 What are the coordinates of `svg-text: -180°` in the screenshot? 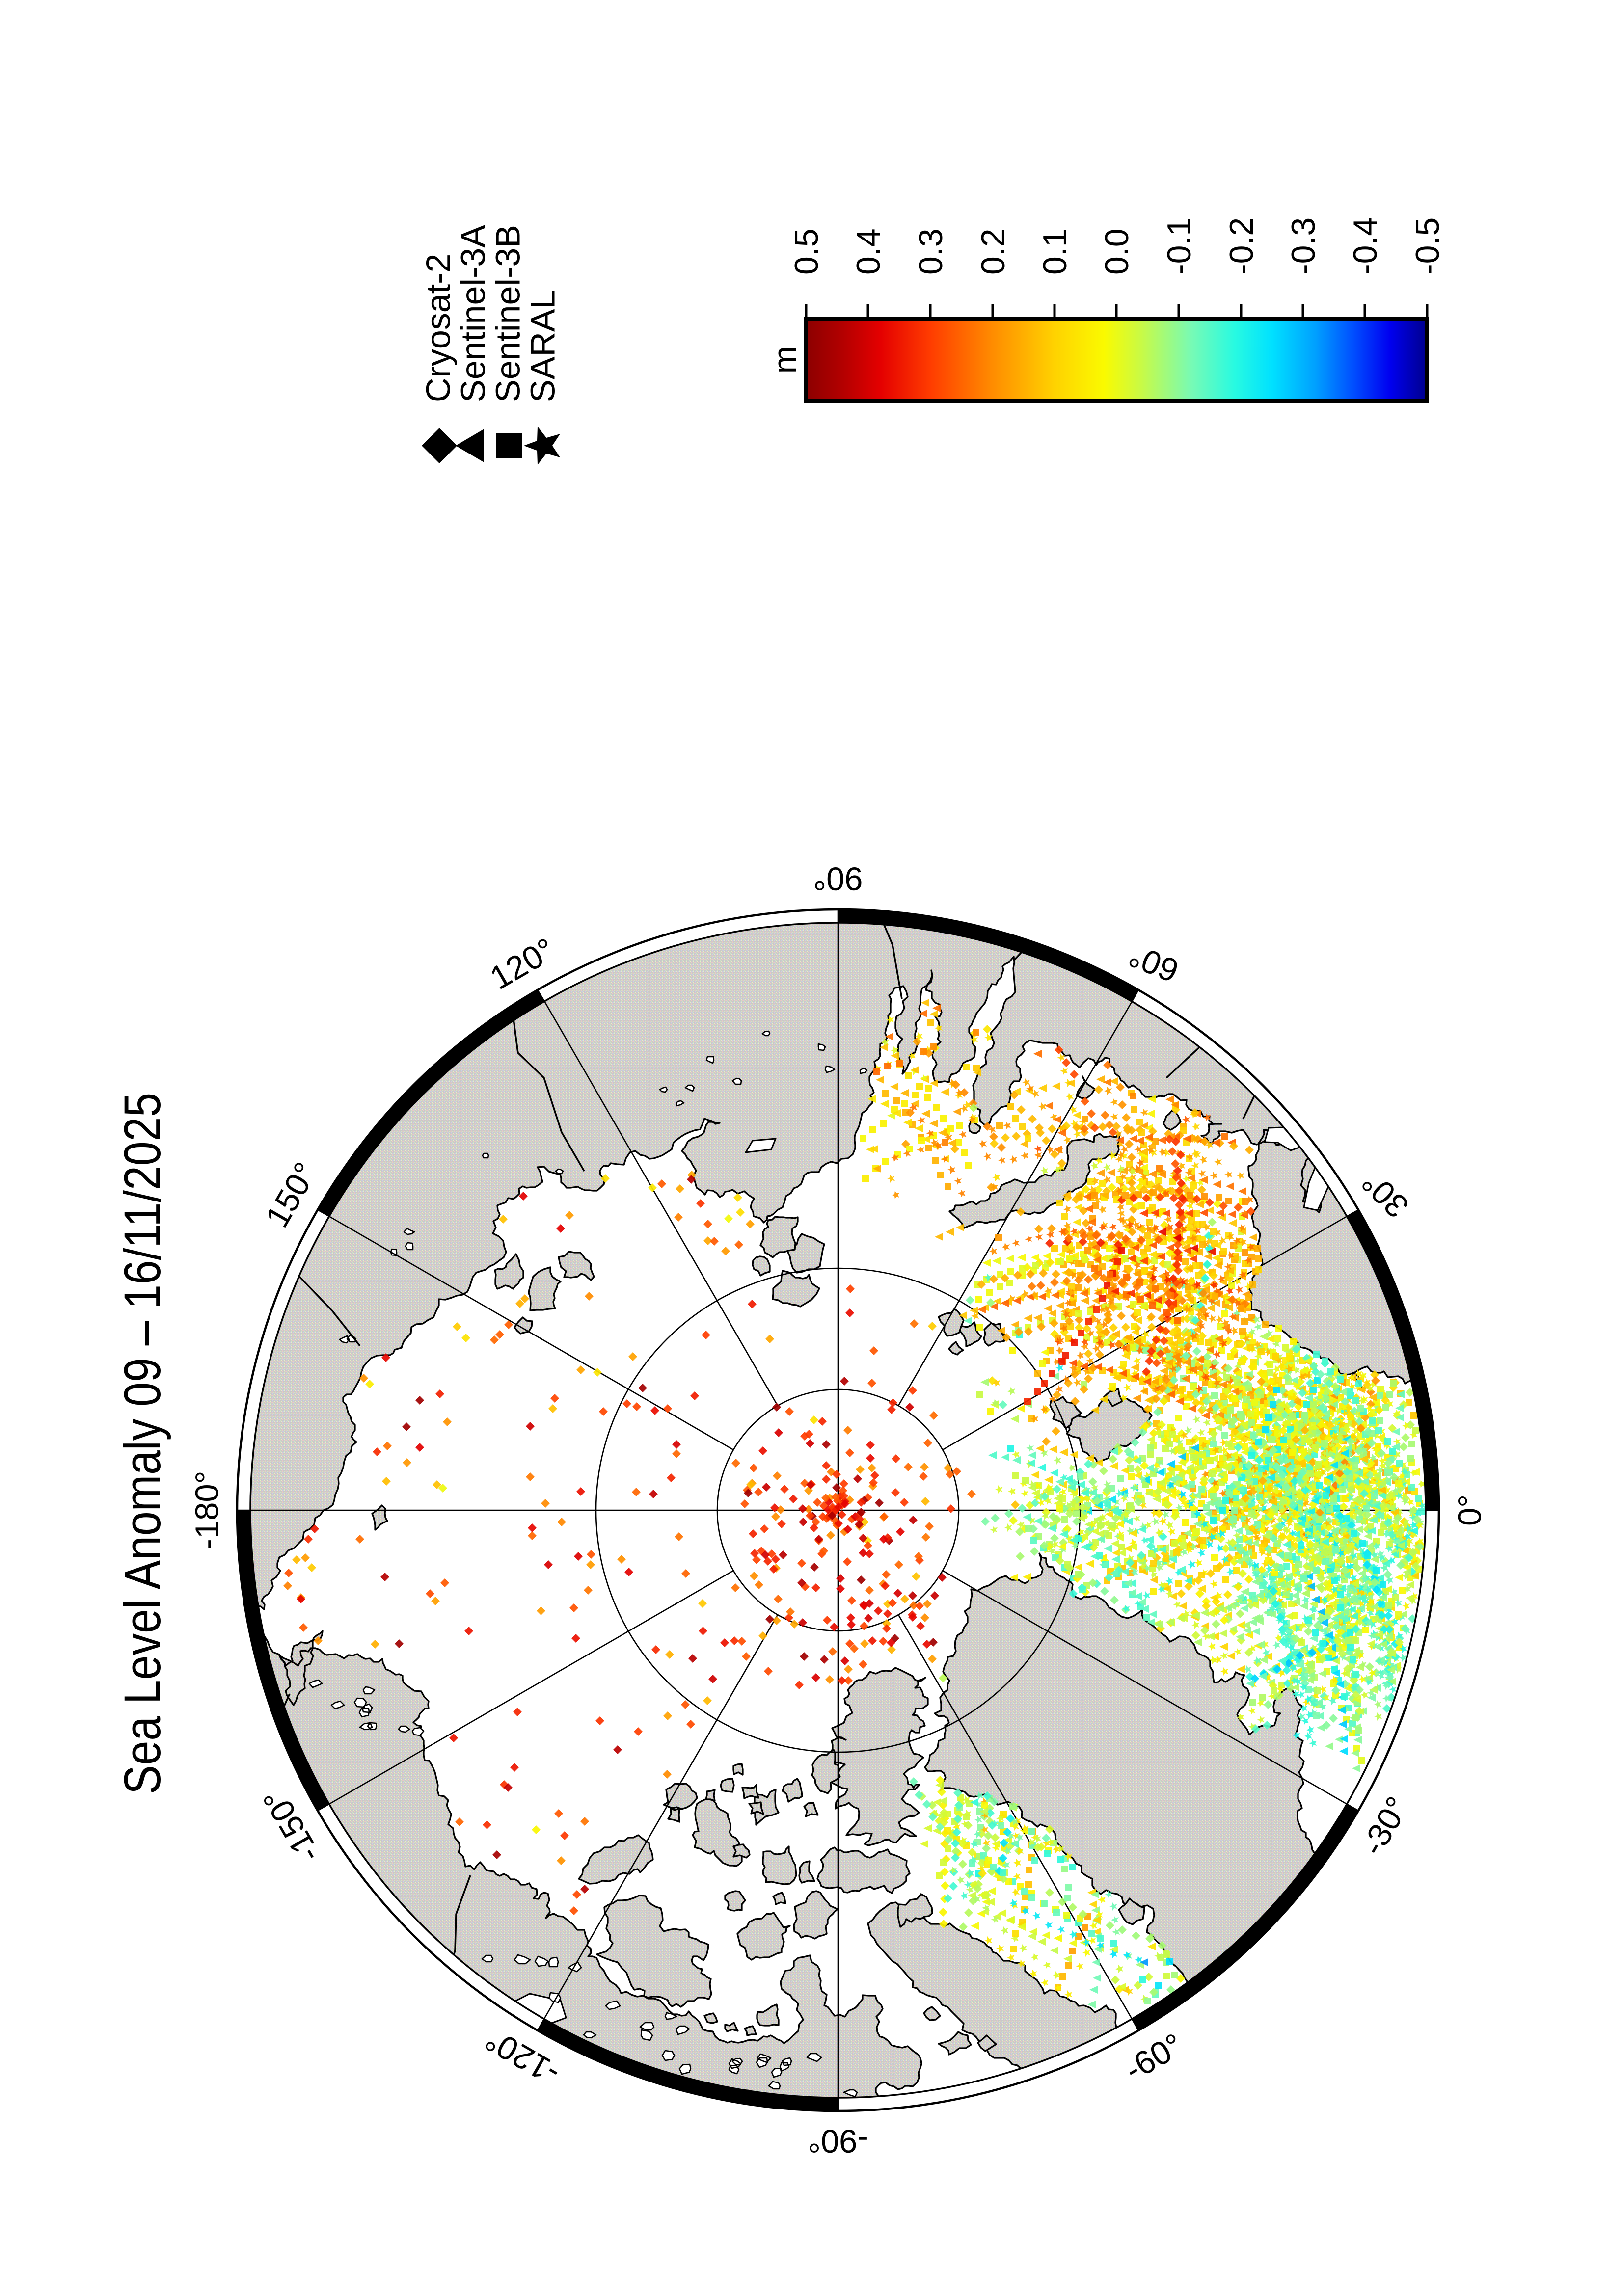 It's located at (207, 1510).